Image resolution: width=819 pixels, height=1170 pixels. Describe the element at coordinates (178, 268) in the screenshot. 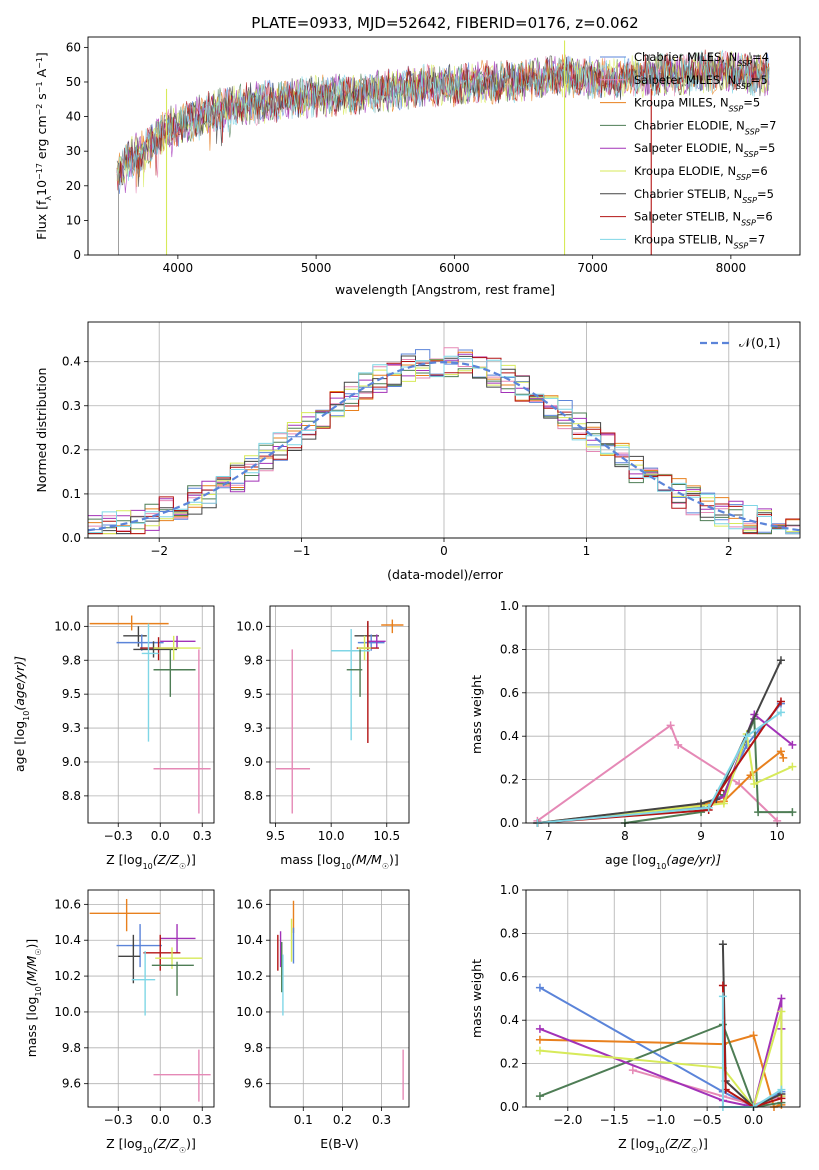

I see `x-tick-label: 4000` at that location.